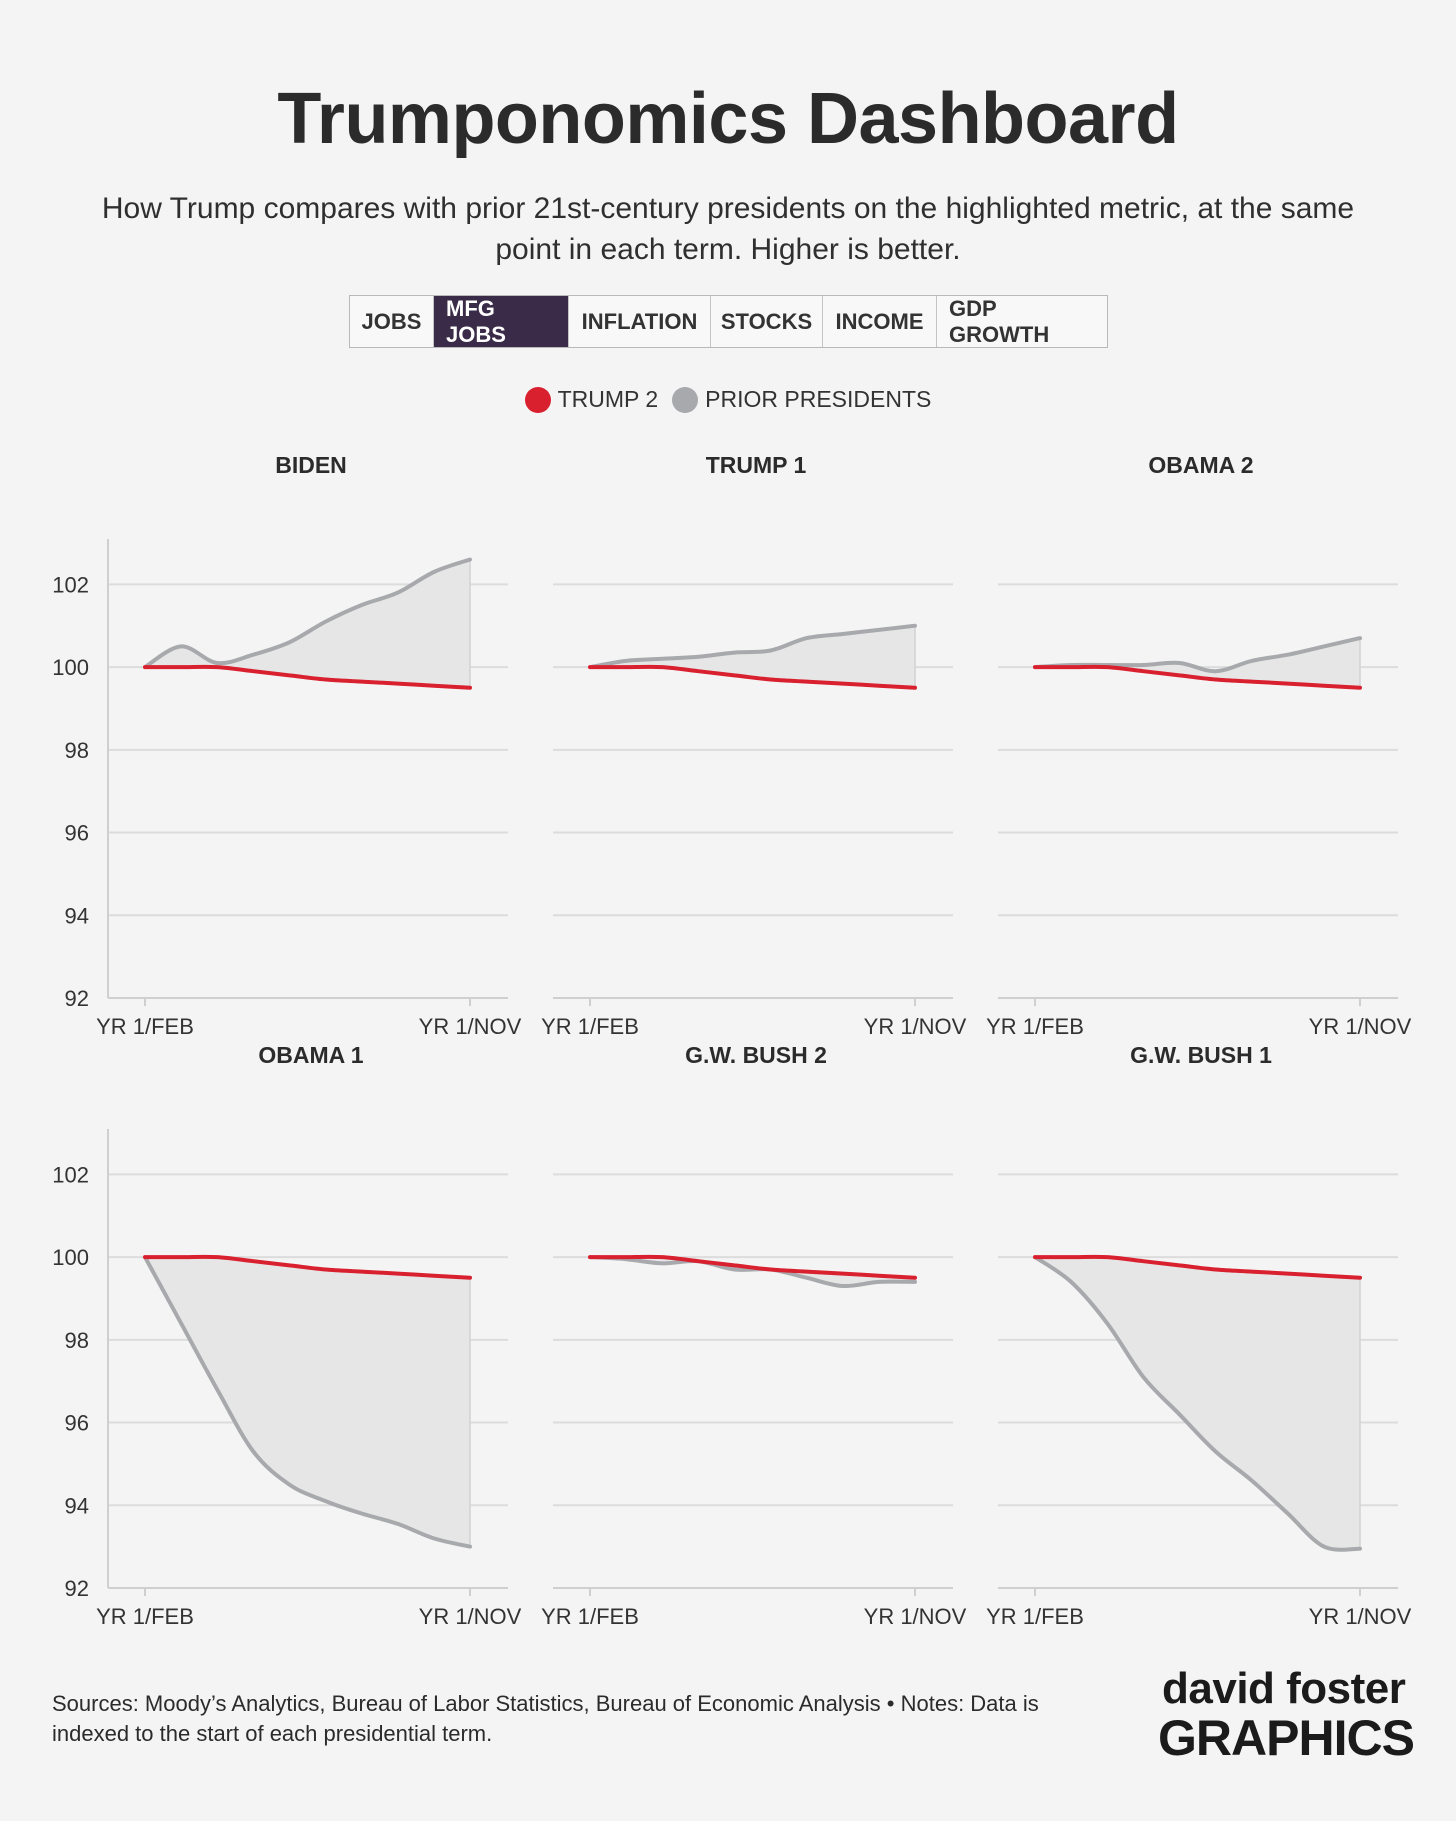 The image size is (1456, 1821). What do you see at coordinates (537, 399) in the screenshot?
I see `trump2-swatch-icon` at bounding box center [537, 399].